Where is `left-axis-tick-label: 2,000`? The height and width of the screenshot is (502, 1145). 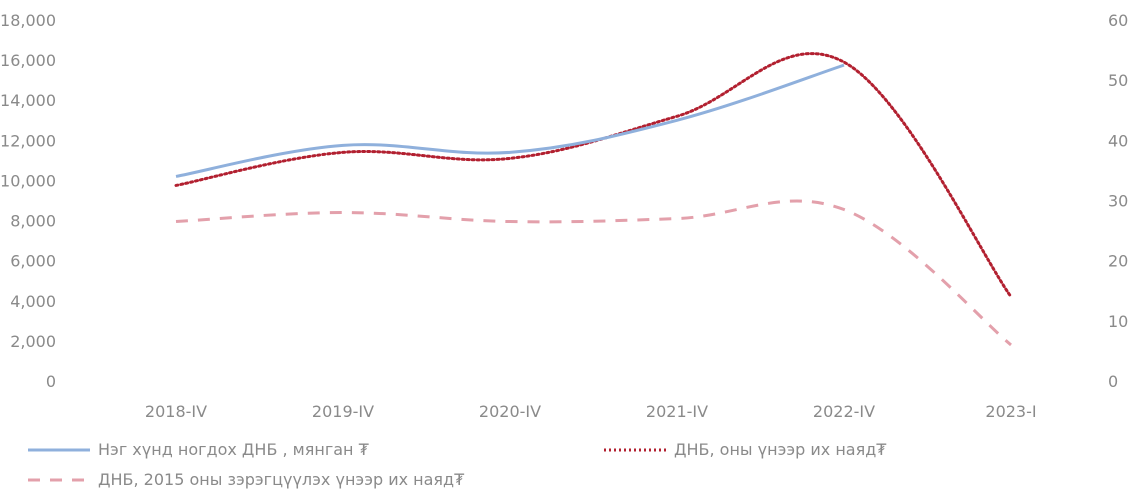
left-axis-tick-label: 2,000 is located at coordinates (33, 341).